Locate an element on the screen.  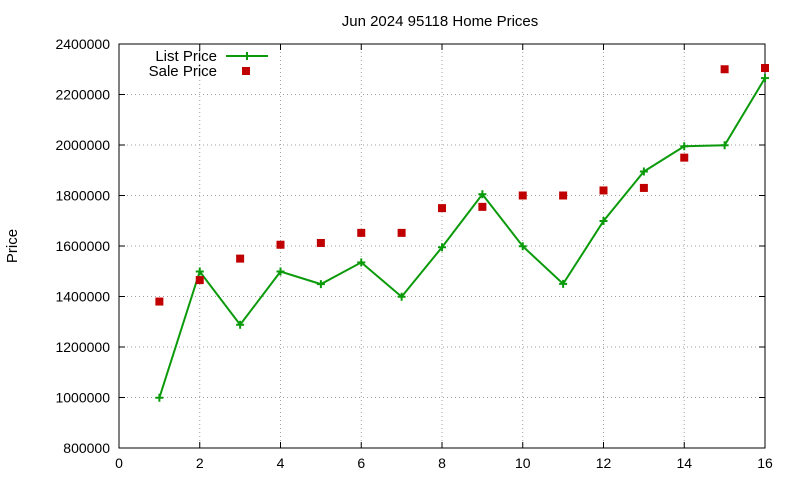
x-tick-label: 2 is located at coordinates (200, 463).